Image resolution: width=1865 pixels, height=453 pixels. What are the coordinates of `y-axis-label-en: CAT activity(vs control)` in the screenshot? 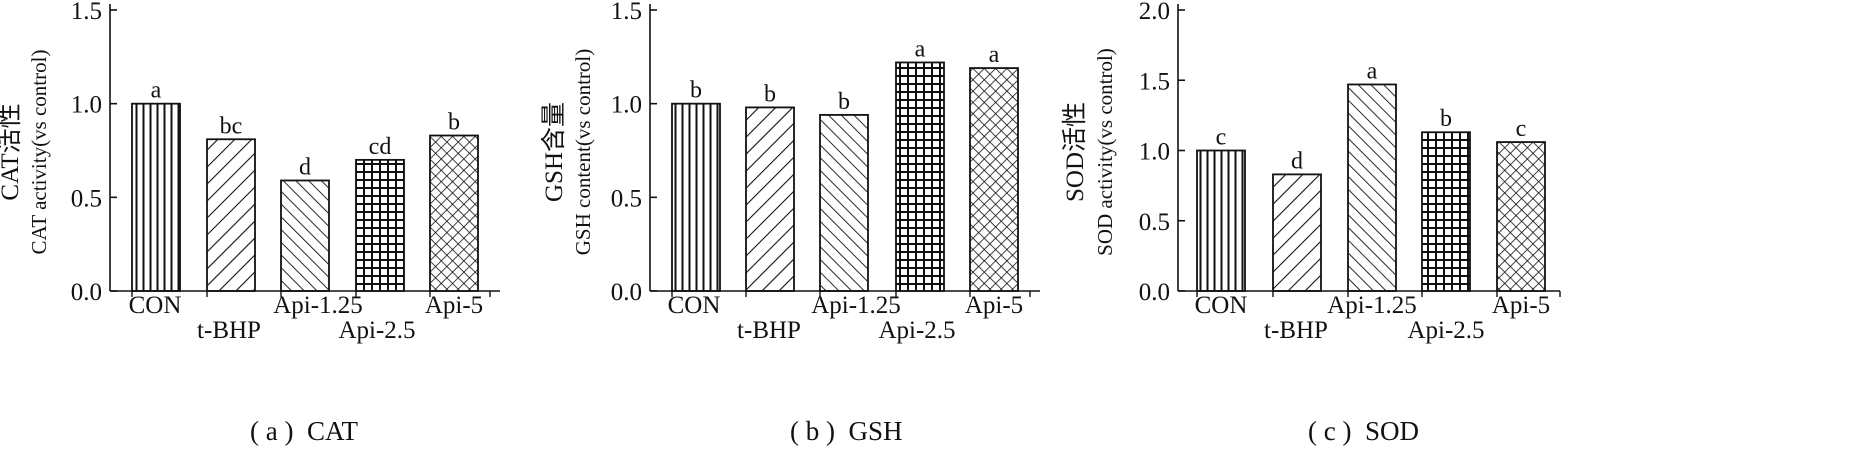 It's located at (39, 152).